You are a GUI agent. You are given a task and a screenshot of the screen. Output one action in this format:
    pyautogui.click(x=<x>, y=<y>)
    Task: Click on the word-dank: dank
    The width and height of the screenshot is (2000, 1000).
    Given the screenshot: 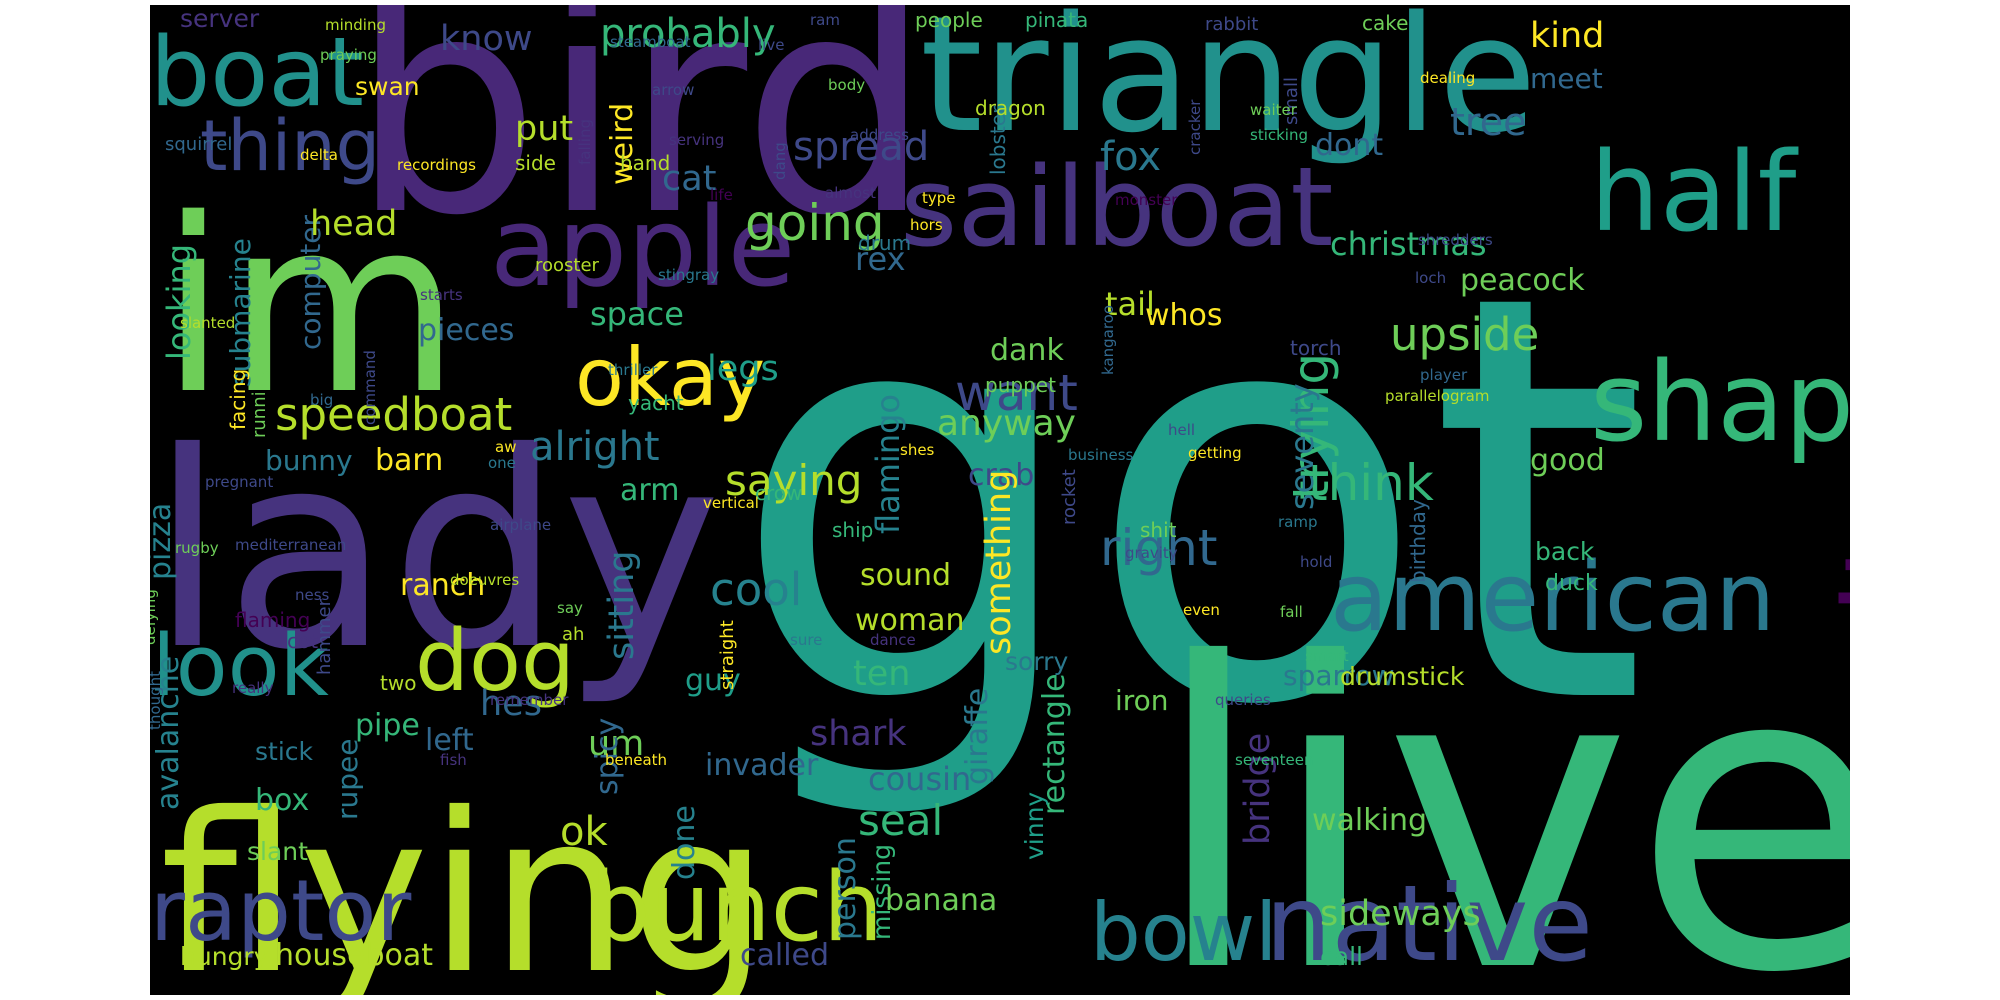 What is the action you would take?
    pyautogui.click(x=1027, y=350)
    